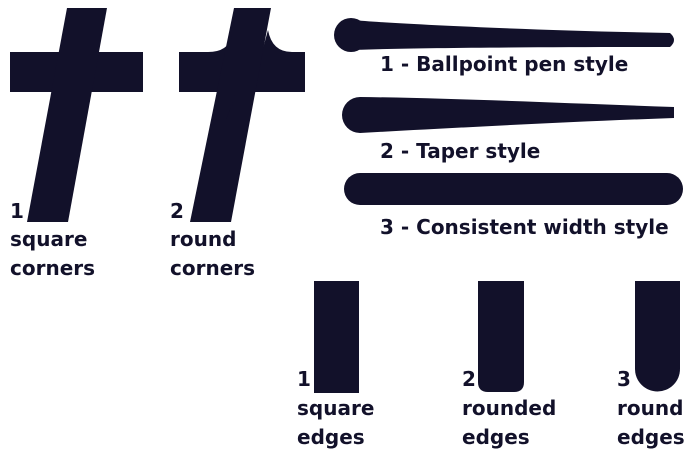 The height and width of the screenshot is (460, 690). I want to click on edge-label-3: 3 round edges, so click(651, 408).